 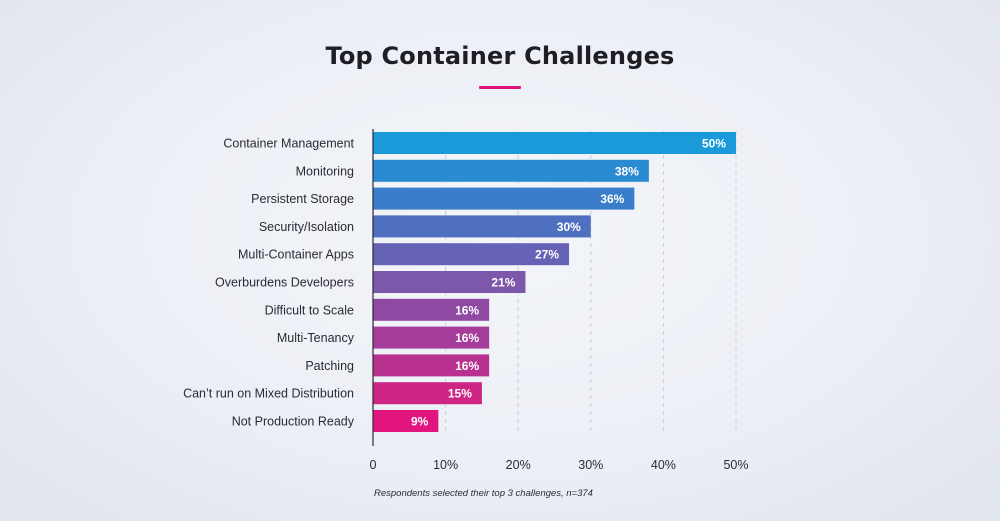 I want to click on category-label: Multi-Container Apps, so click(x=296, y=255).